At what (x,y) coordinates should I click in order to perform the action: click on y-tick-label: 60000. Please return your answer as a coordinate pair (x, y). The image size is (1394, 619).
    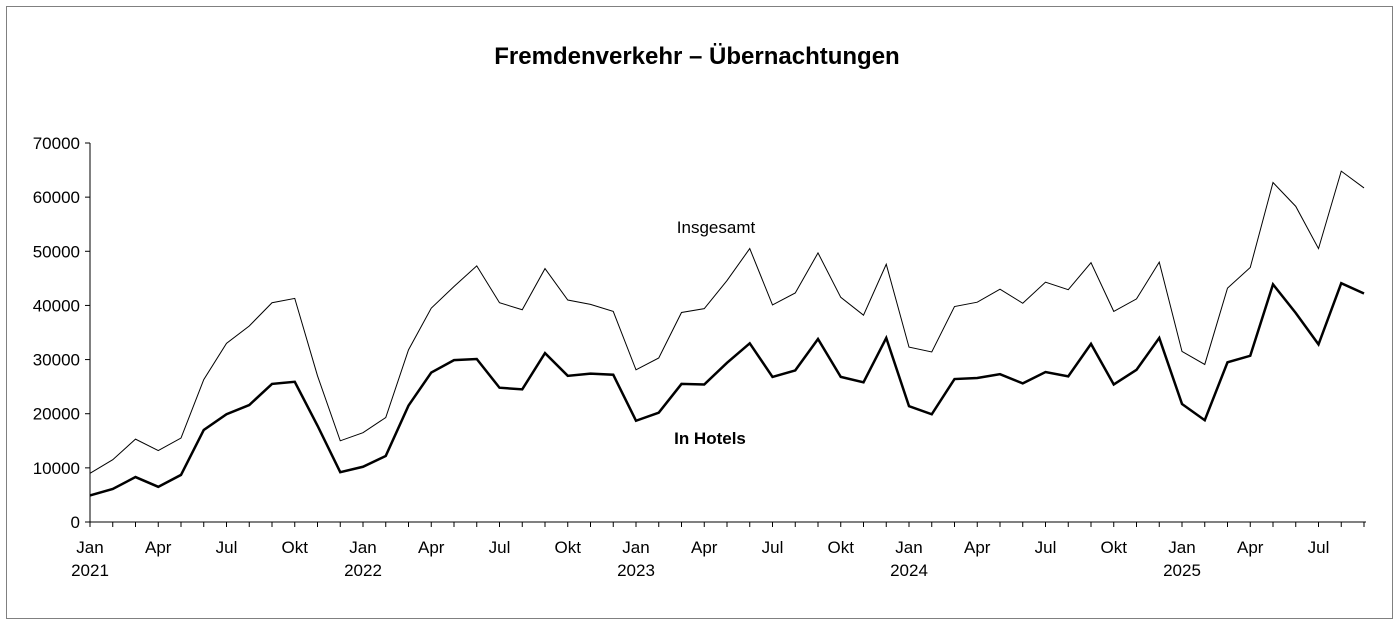
    Looking at the image, I should click on (56, 197).